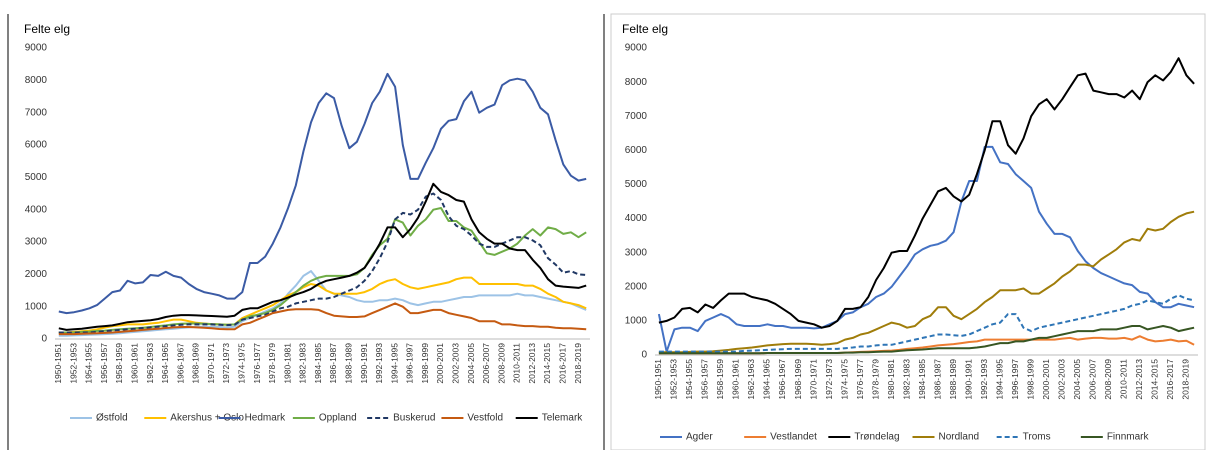 The height and width of the screenshot is (450, 1206). What do you see at coordinates (736, 379) in the screenshot?
I see `x-tick-label: 1960-1961` at bounding box center [736, 379].